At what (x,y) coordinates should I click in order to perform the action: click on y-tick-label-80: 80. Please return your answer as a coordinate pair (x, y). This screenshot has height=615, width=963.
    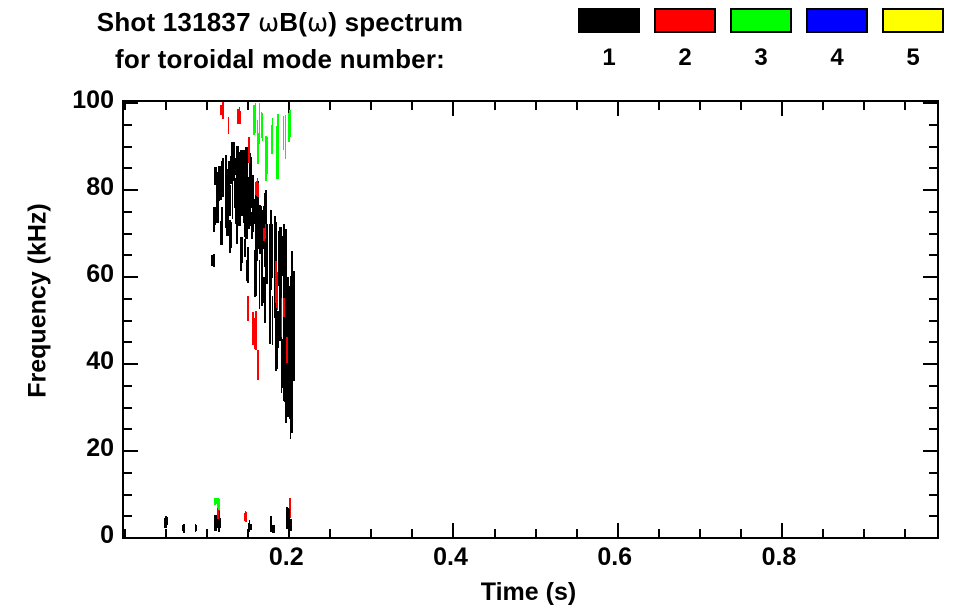
    Looking at the image, I should click on (100, 187).